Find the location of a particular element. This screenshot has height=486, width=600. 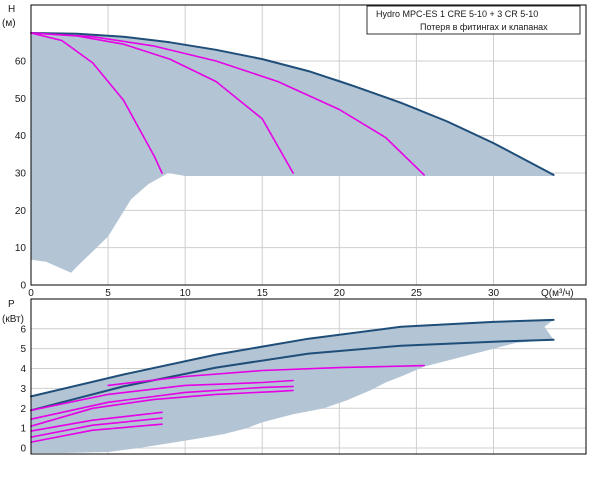

legend-frame is located at coordinates (473, 20).